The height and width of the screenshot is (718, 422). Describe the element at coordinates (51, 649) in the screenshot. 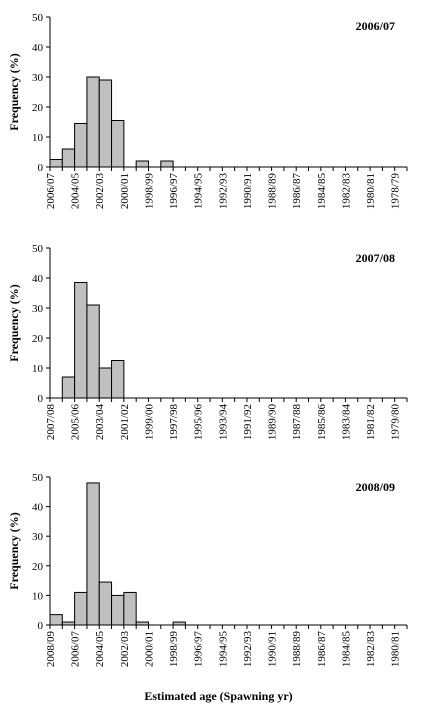

I see `x-tick-label: 2008/09` at that location.